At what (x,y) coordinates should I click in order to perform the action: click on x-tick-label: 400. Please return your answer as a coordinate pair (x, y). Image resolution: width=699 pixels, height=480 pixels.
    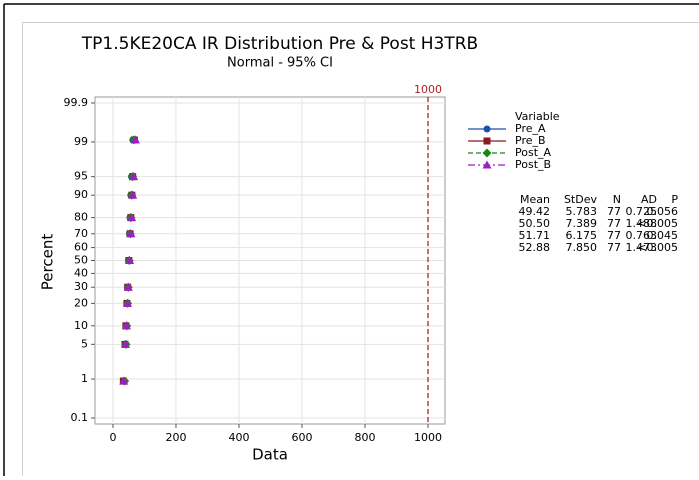
    Looking at the image, I should click on (238, 437).